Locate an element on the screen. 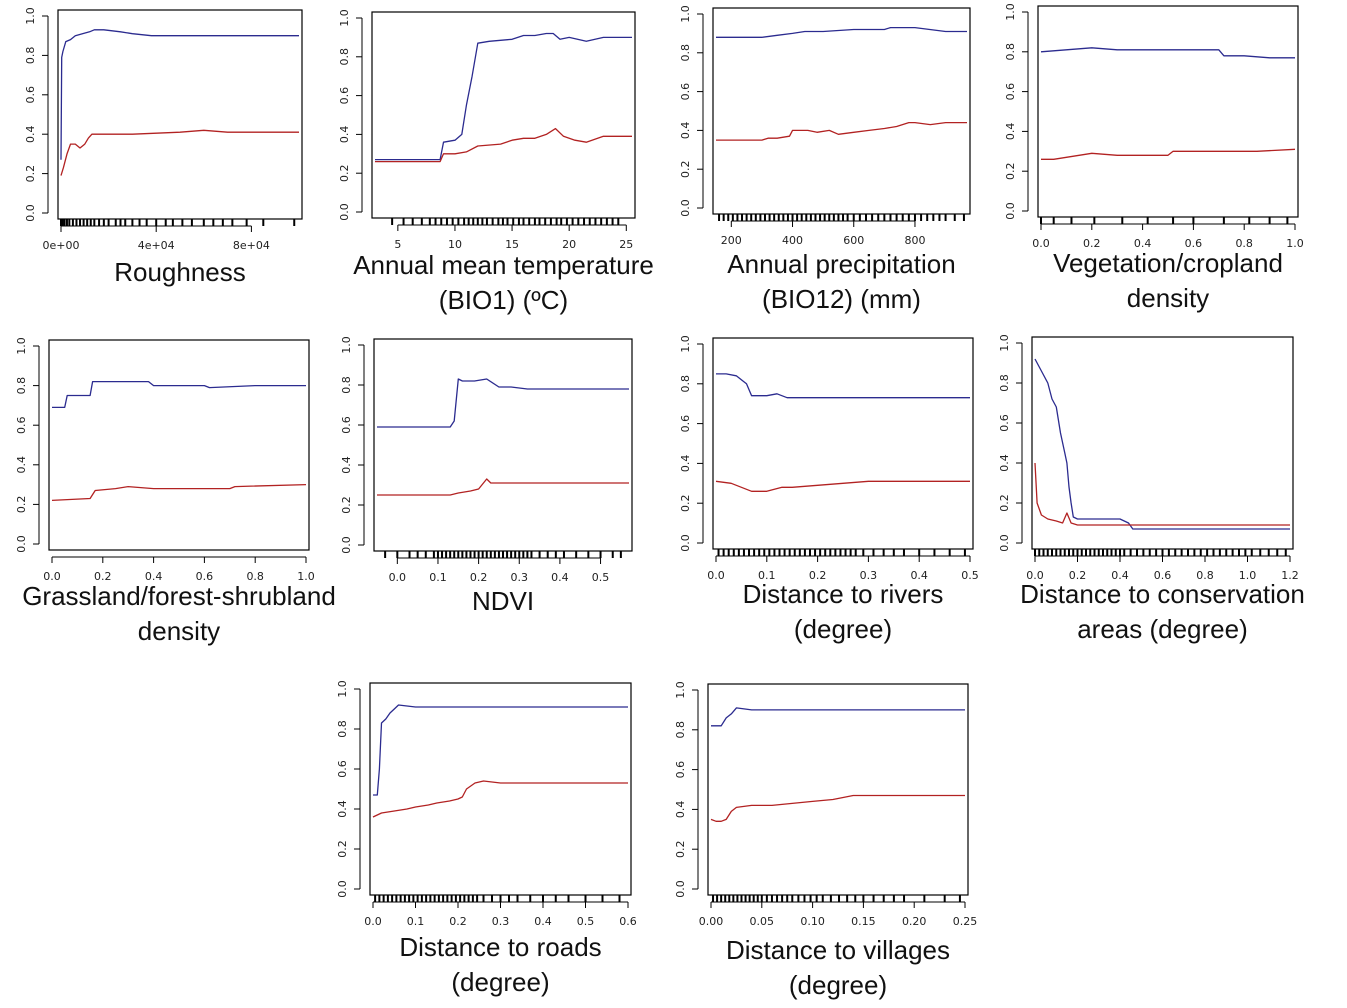 Image resolution: width=1347 pixels, height=1008 pixels. x-tick-label: 15 is located at coordinates (512, 244).